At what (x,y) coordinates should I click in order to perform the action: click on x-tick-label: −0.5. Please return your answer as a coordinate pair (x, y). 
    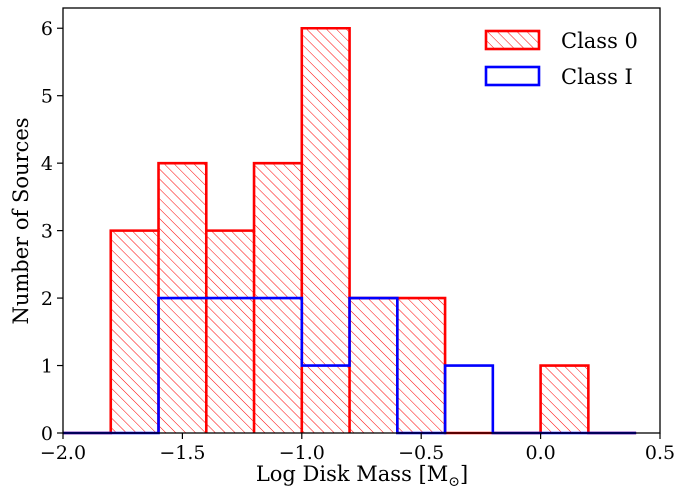
    Looking at the image, I should click on (421, 453).